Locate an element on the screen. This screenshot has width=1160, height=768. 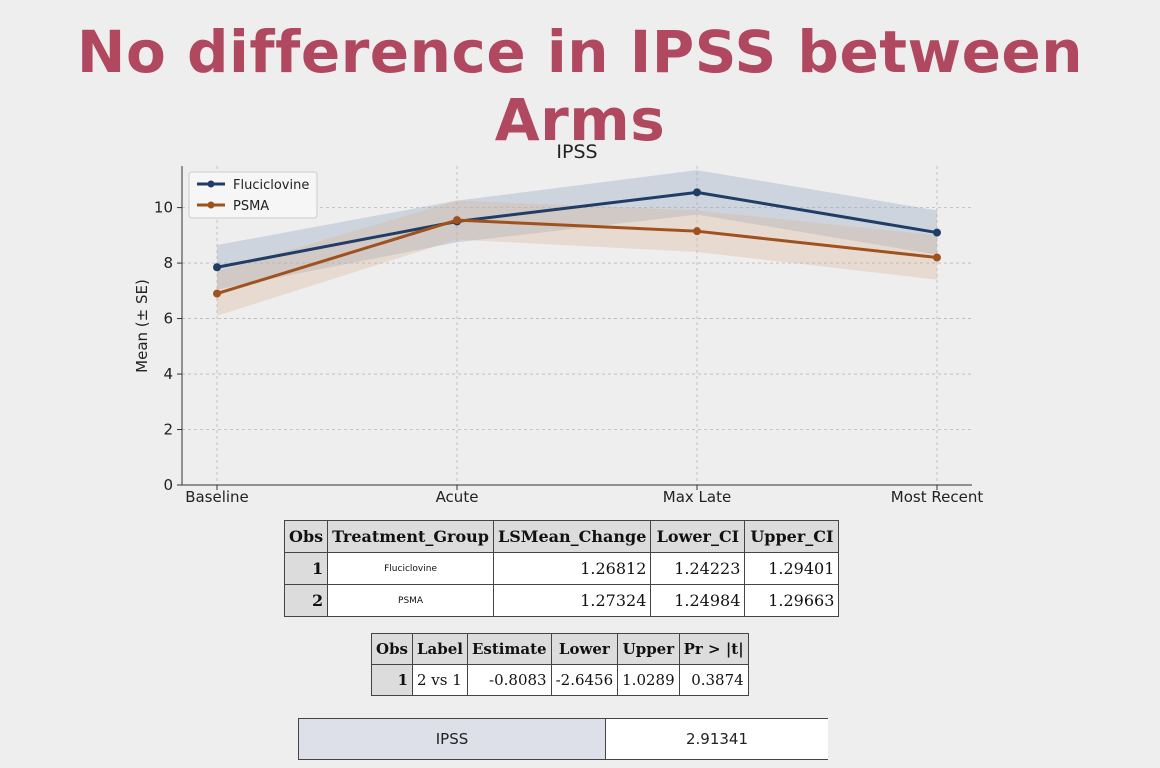
x-tick-label: Max Late is located at coordinates (697, 497).